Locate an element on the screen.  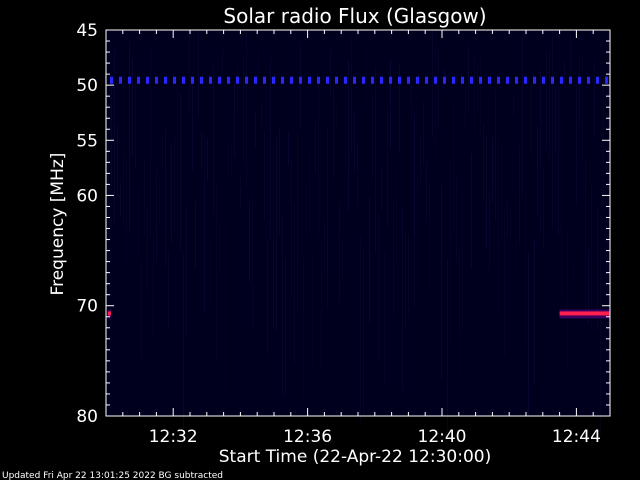
chart-title: Solar radio Flux (Glasgow) is located at coordinates (354, 16).